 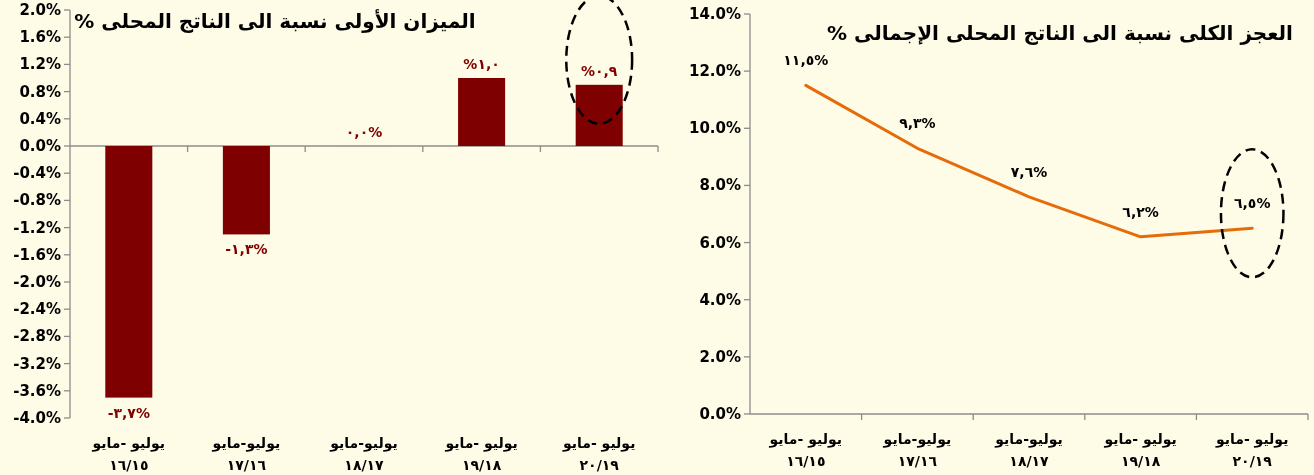 I want to click on data-label: ١١,٥%, so click(x=806, y=60).